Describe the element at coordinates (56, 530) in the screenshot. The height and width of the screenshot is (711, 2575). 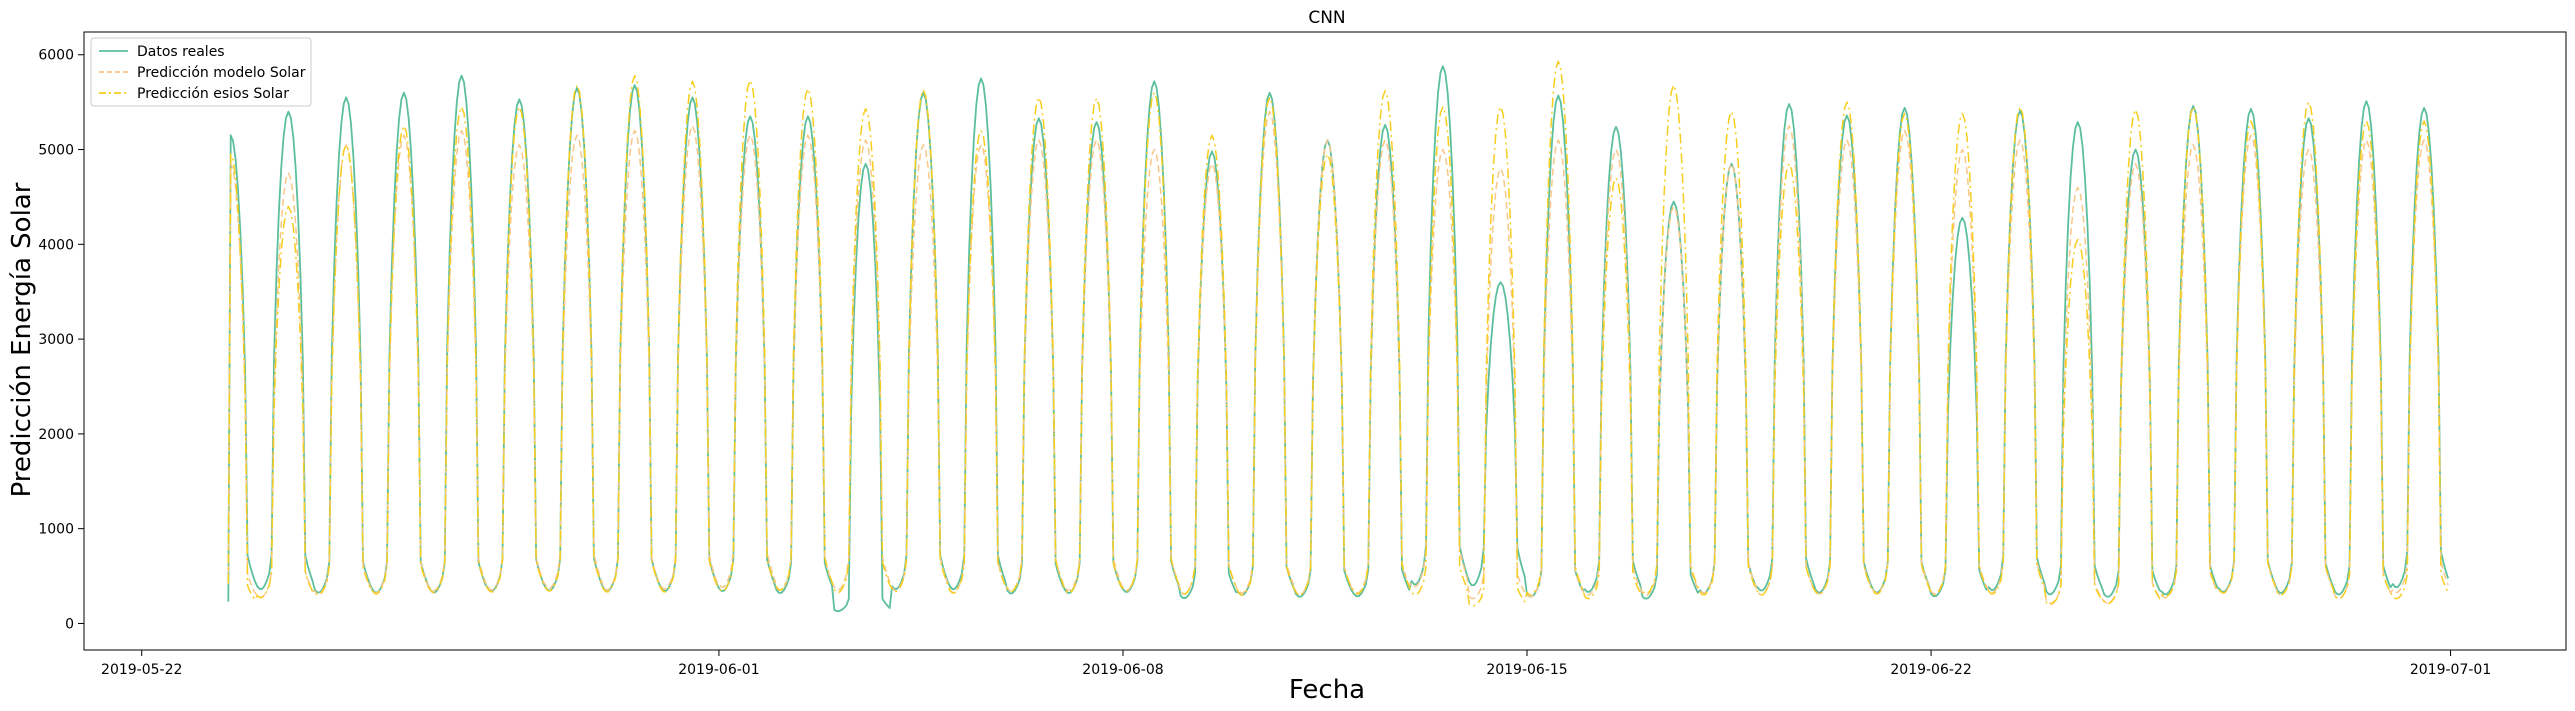
I see `y-tick-label: 1000` at that location.